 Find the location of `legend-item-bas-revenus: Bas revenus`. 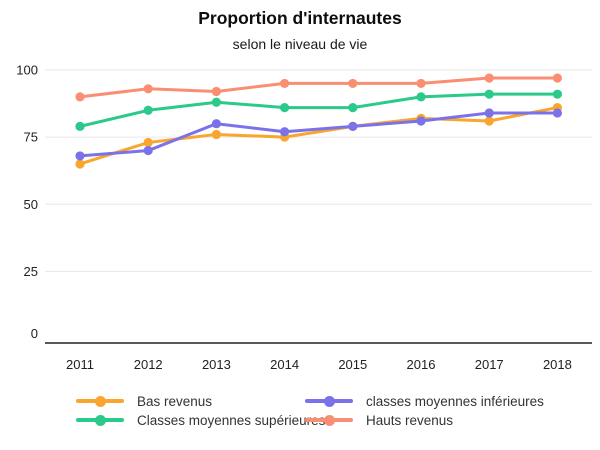

legend-item-bas-revenus: Bas revenus is located at coordinates (144, 401).